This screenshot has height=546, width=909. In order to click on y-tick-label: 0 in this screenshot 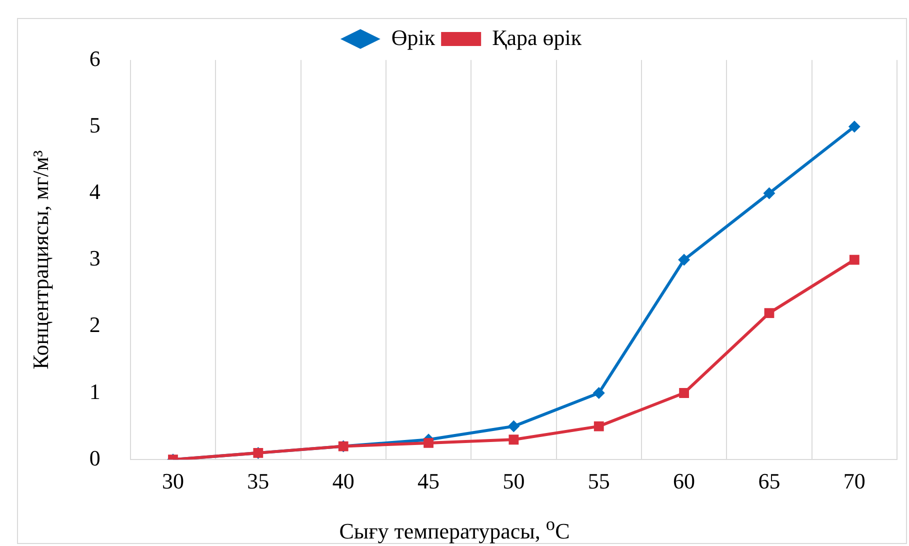, I will do `click(94, 457)`.